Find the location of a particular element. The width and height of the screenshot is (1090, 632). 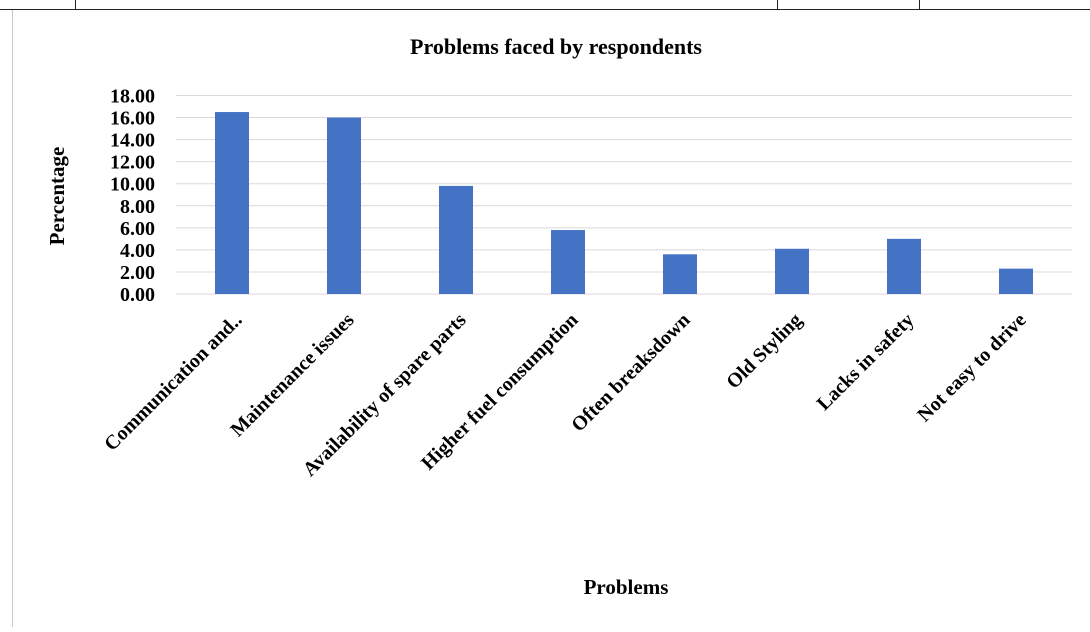

y-tick-label: 2.00 is located at coordinates (137, 273).